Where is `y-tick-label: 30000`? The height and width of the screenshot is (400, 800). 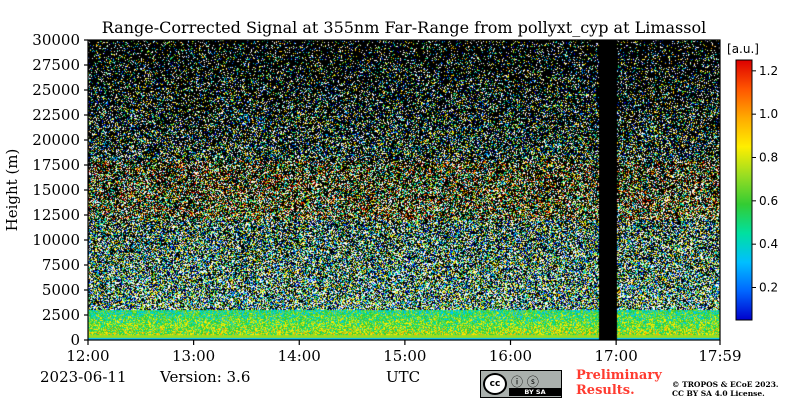
y-tick-label: 30000 is located at coordinates (56, 40).